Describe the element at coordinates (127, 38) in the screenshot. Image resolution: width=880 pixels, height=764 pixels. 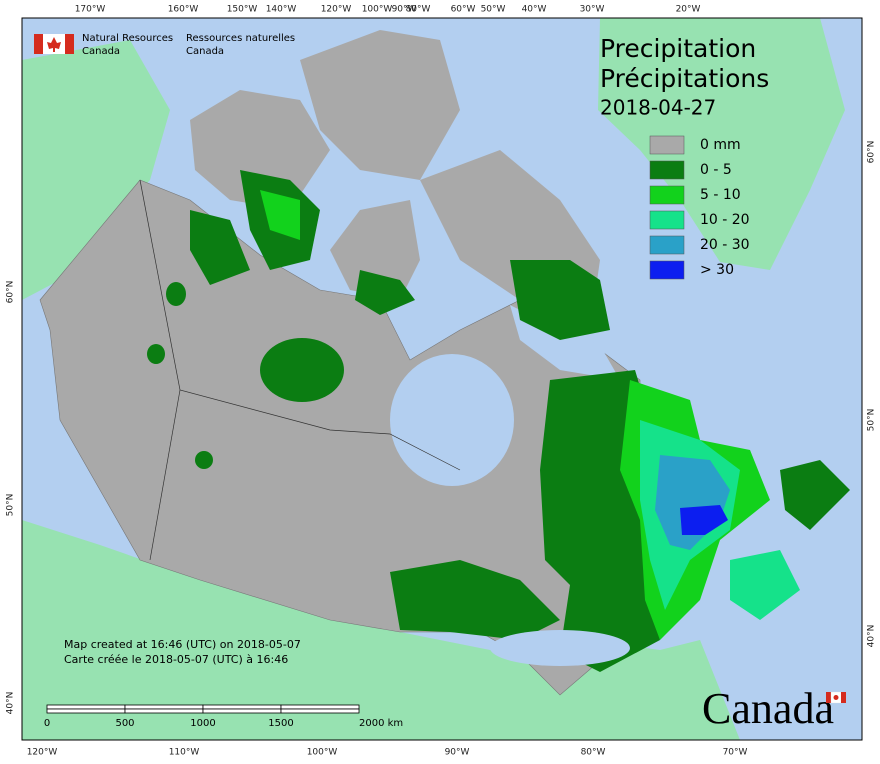
I see `agency-en: Natural Resources` at that location.